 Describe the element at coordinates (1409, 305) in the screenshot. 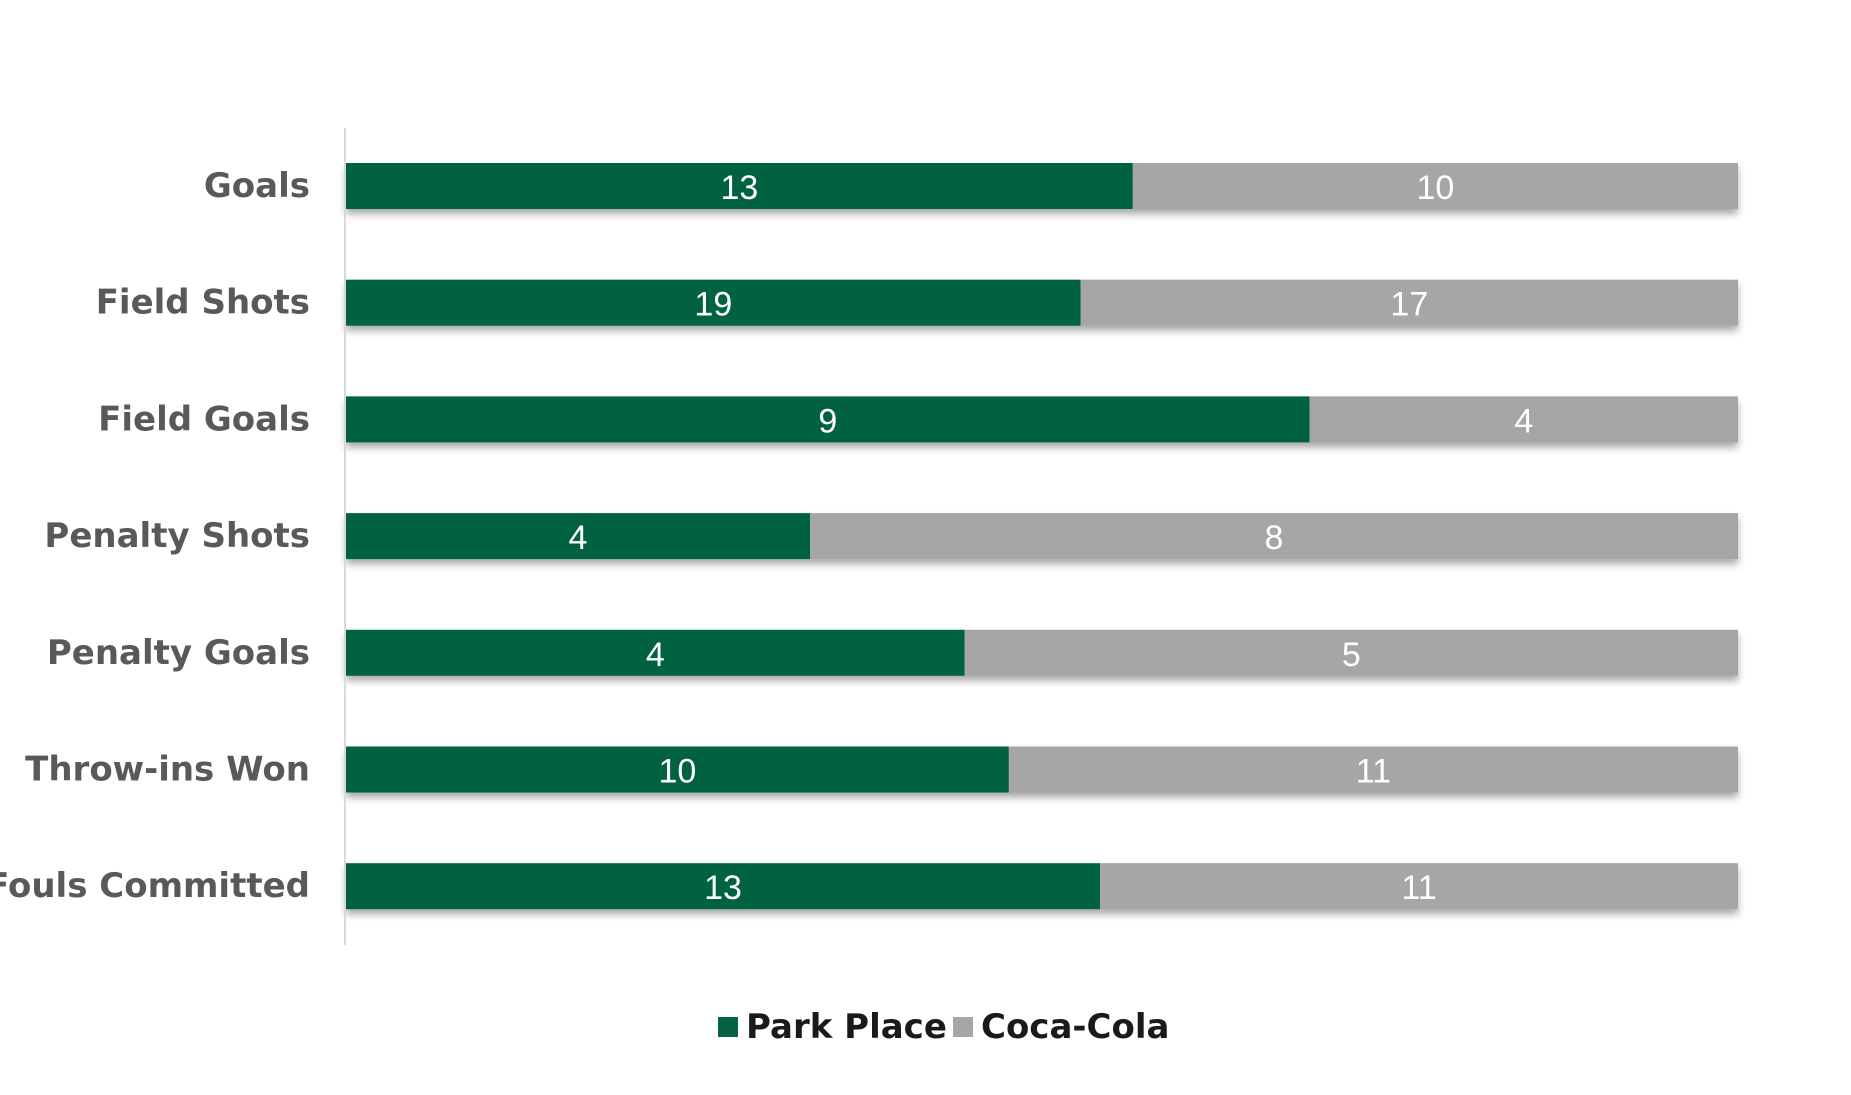

I see `data-label-coca-cola-field-shots: 17` at that location.